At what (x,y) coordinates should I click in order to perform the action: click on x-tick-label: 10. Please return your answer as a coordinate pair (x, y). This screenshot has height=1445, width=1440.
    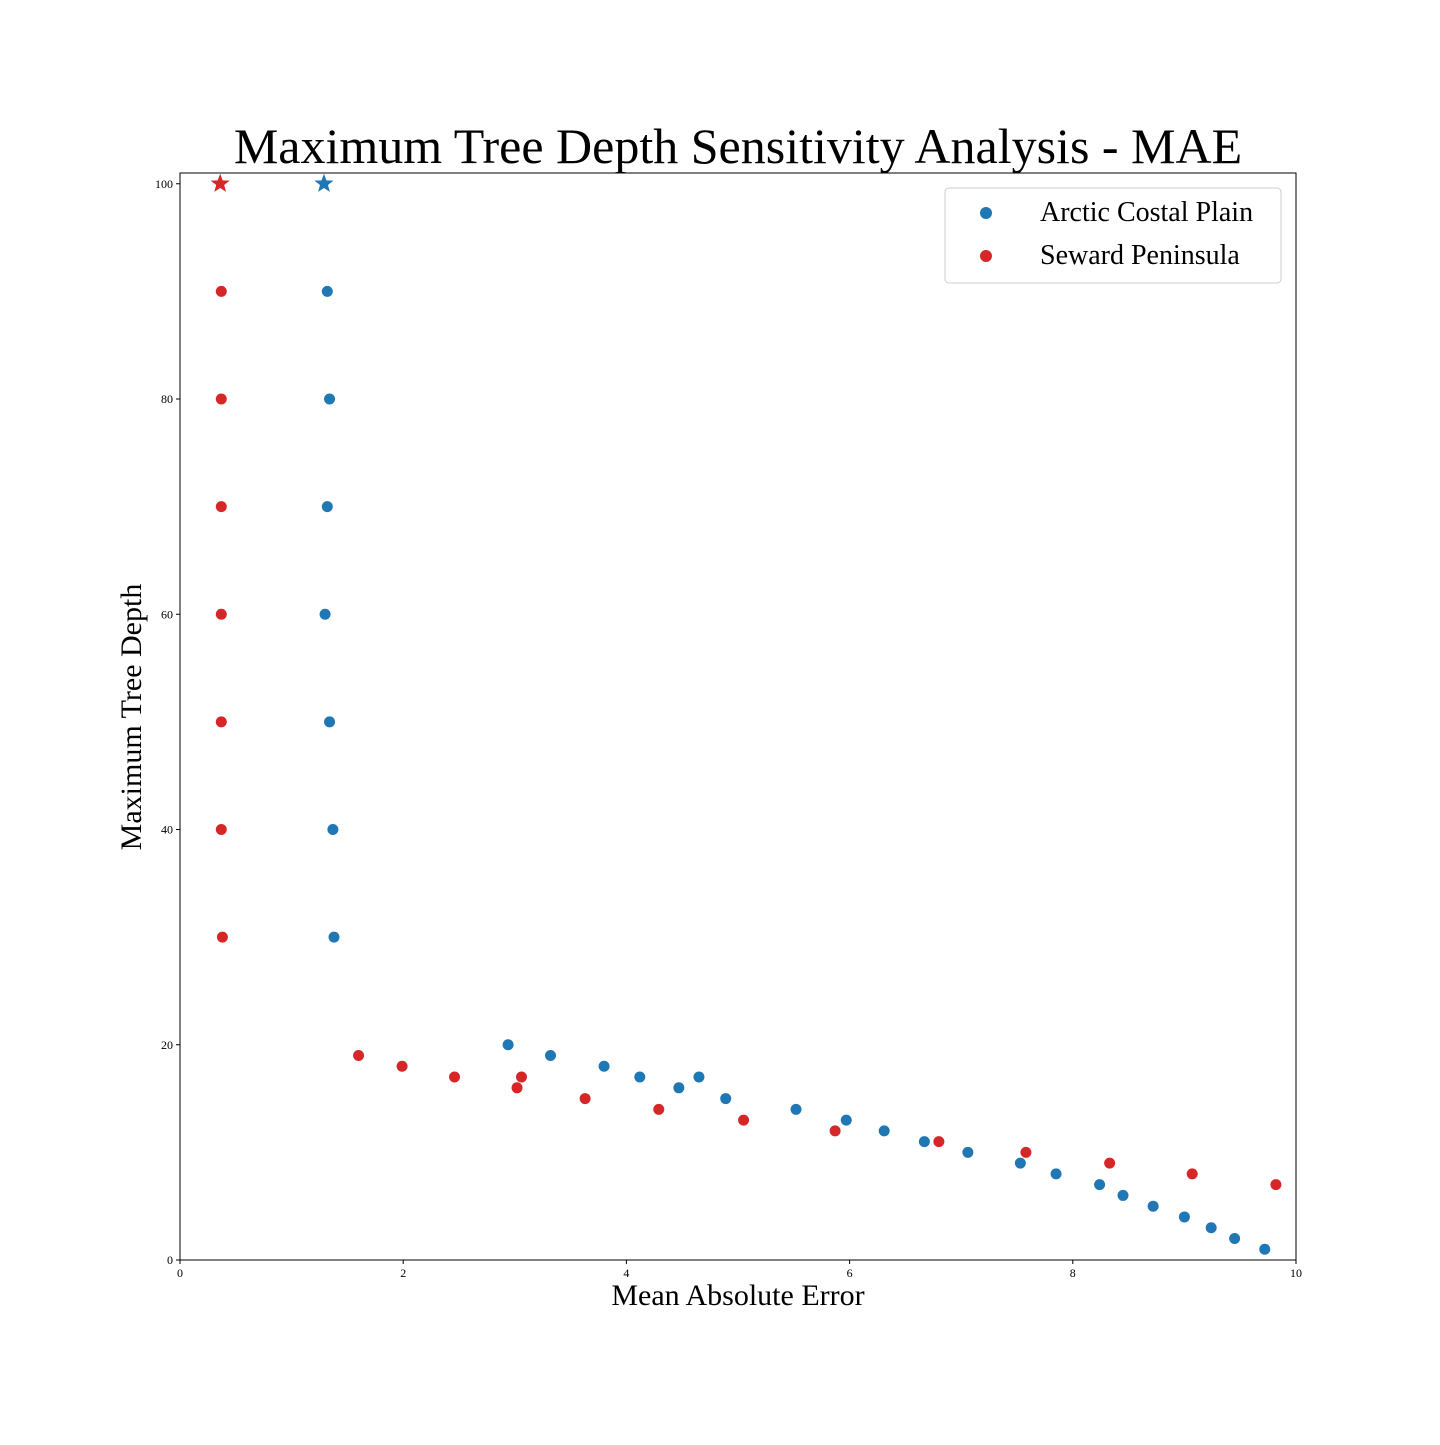
    Looking at the image, I should click on (1296, 1273).